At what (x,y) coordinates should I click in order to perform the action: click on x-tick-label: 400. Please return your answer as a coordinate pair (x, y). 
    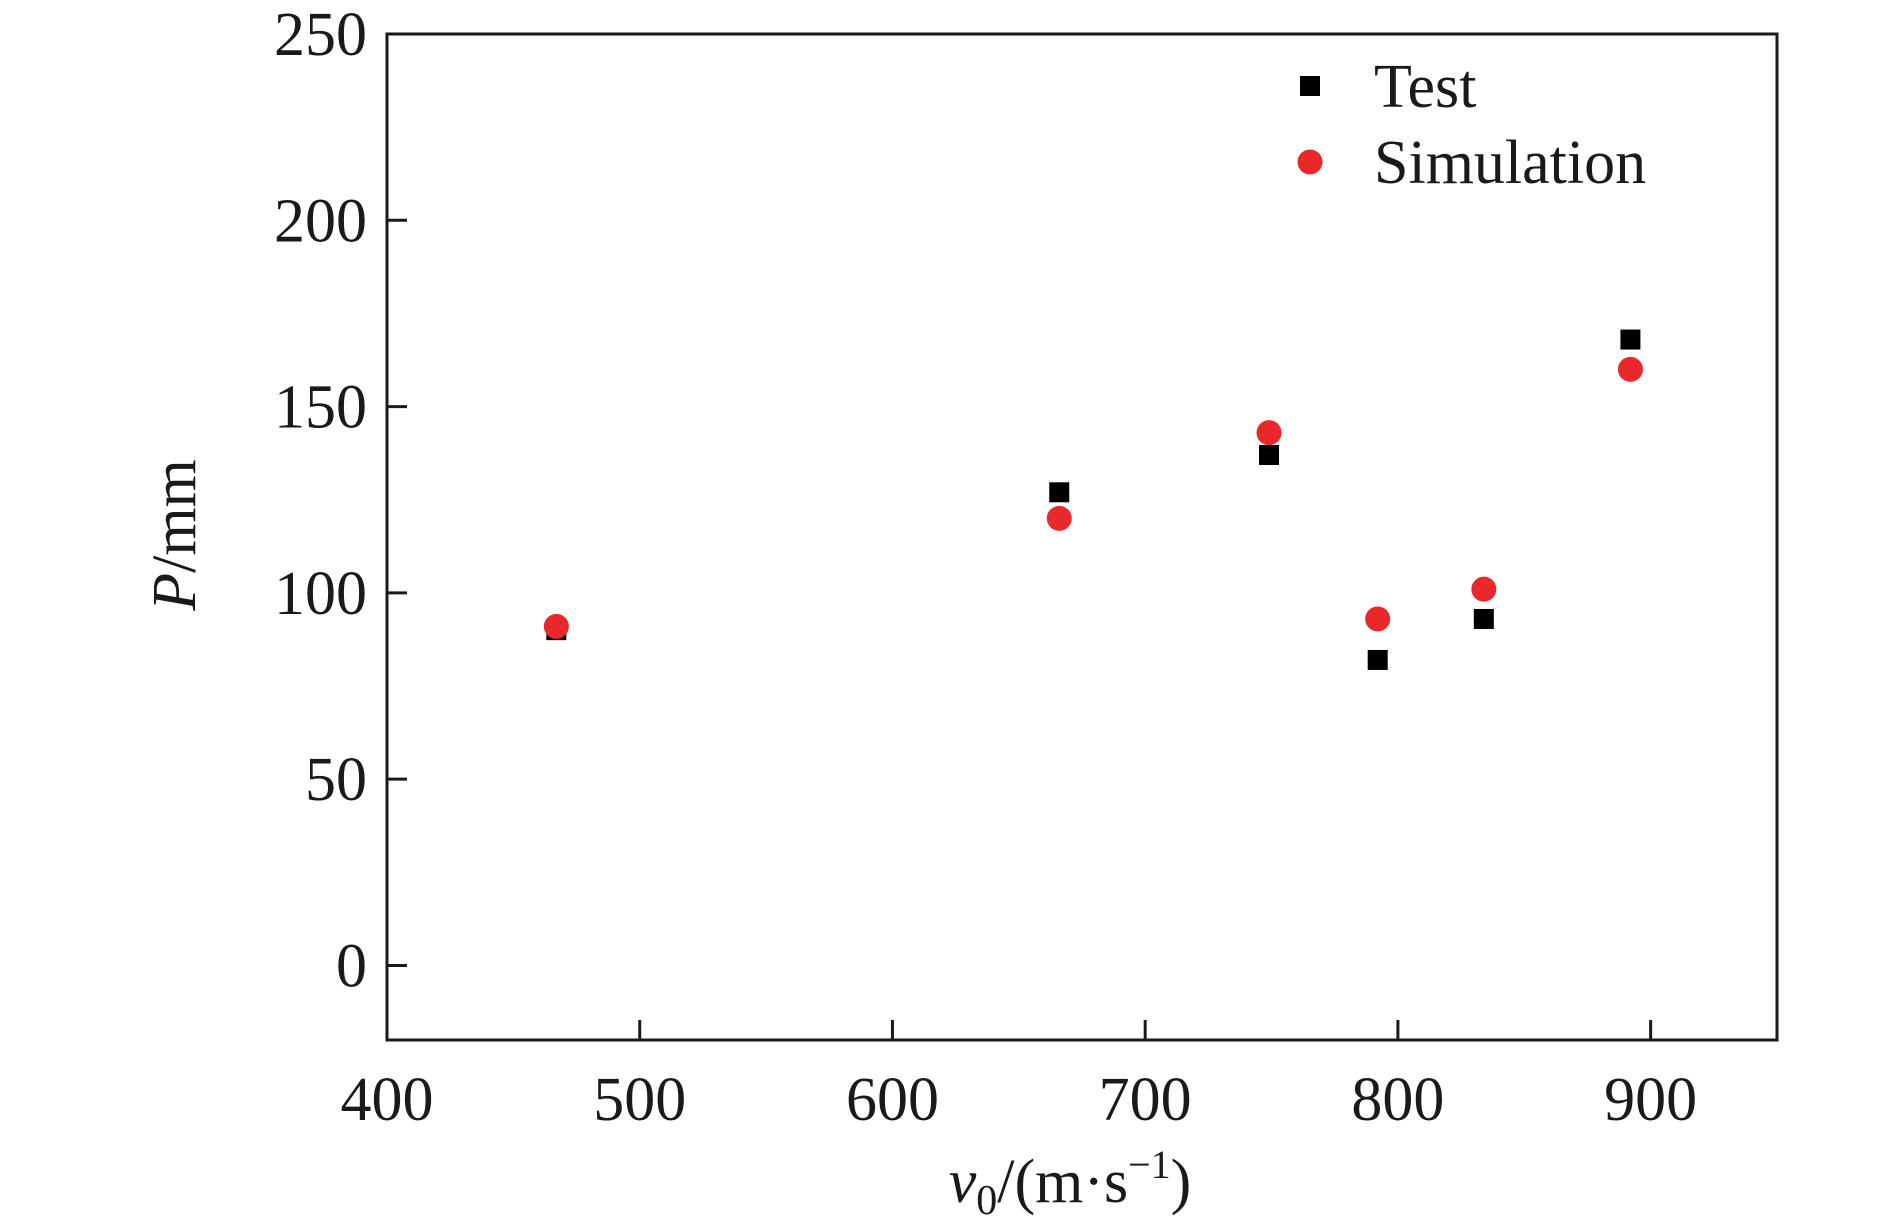
    Looking at the image, I should click on (387, 1100).